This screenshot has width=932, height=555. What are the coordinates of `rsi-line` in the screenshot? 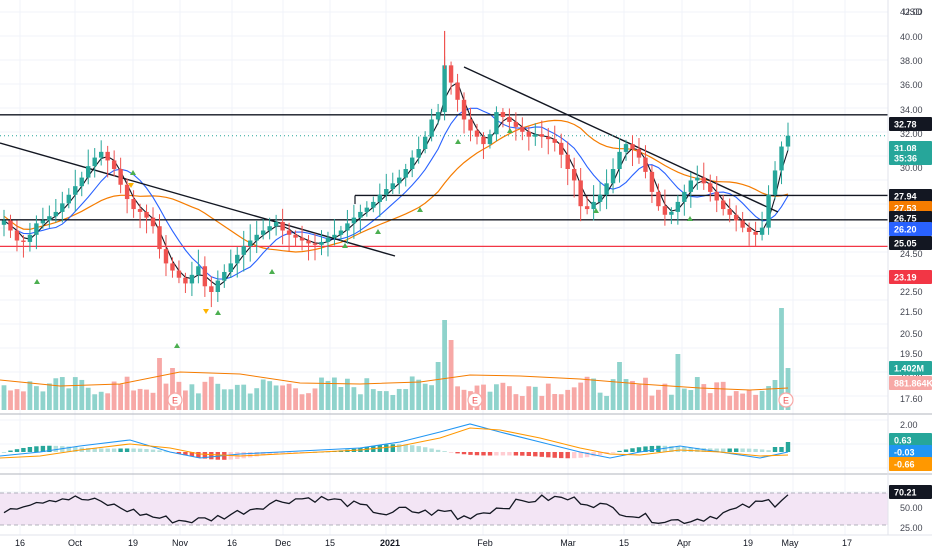 It's located at (396, 509).